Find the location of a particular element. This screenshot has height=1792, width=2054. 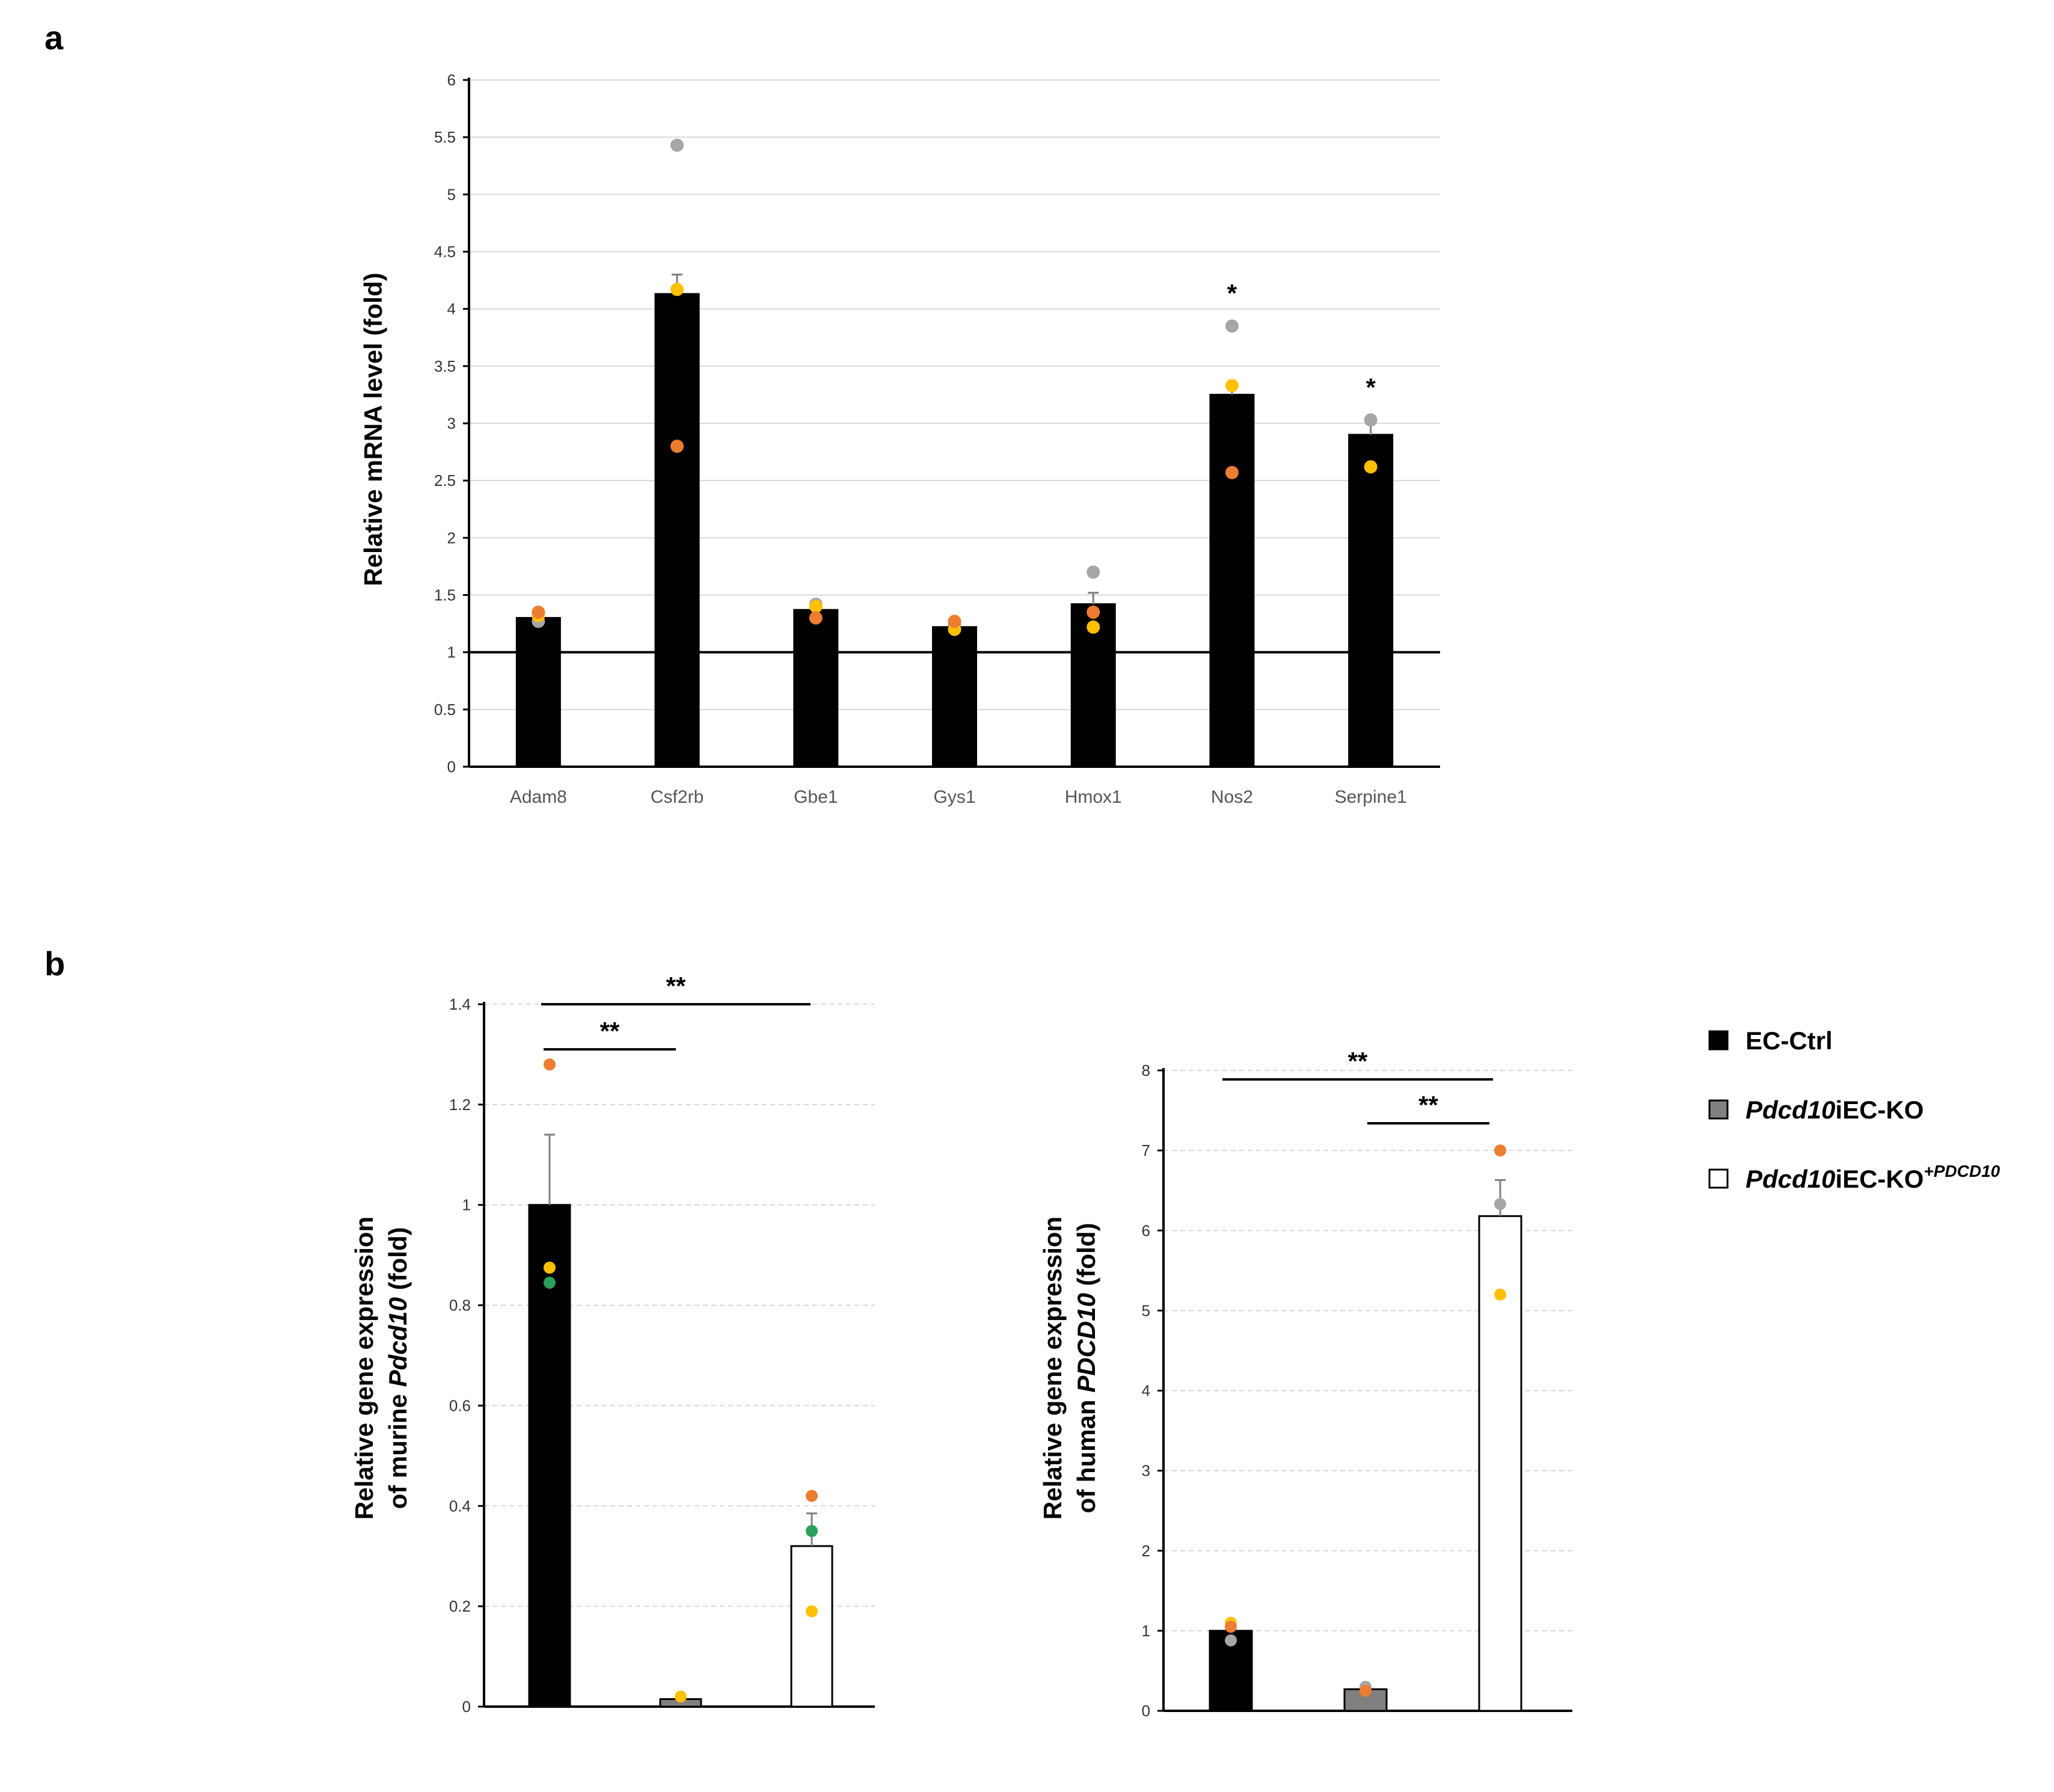

panel-letter-b: b is located at coordinates (54, 964).